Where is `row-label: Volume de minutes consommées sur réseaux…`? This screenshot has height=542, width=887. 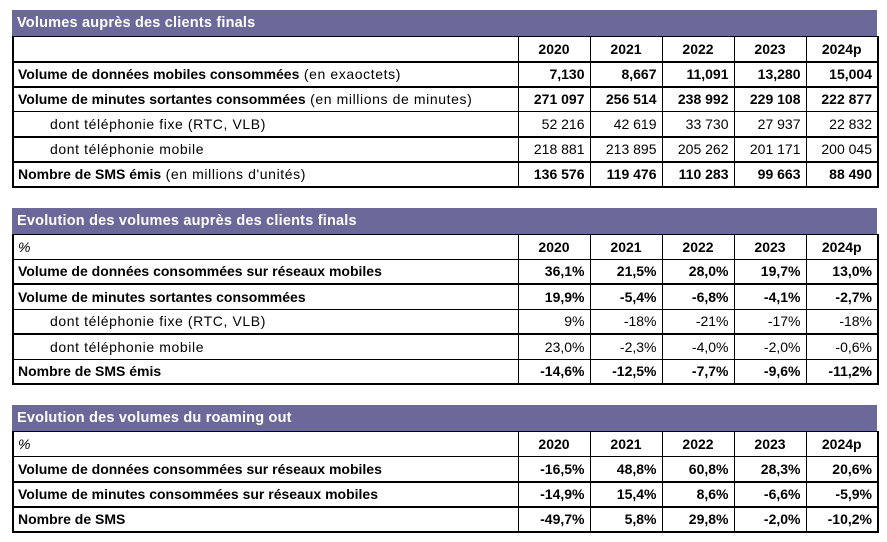 row-label: Volume de minutes consommées sur réseaux… is located at coordinates (265, 494).